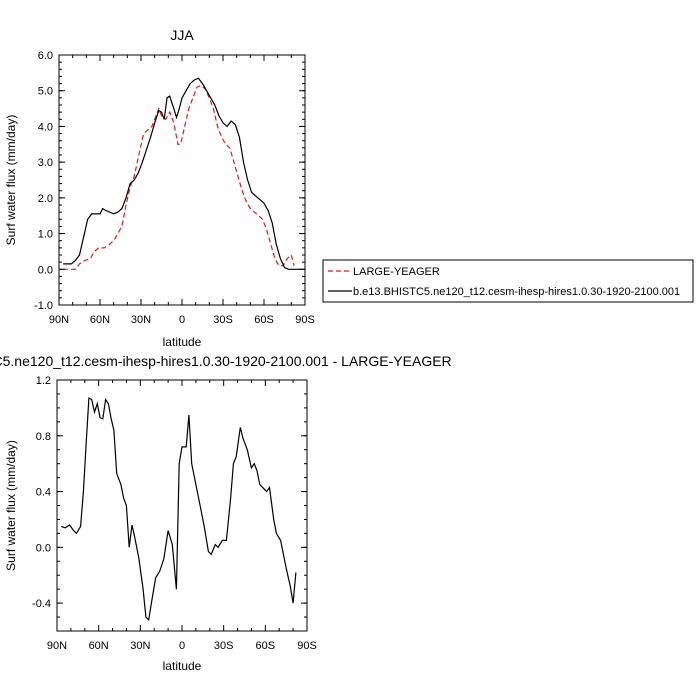  What do you see at coordinates (45, 199) in the screenshot?
I see `y-tick-label: 2.0` at bounding box center [45, 199].